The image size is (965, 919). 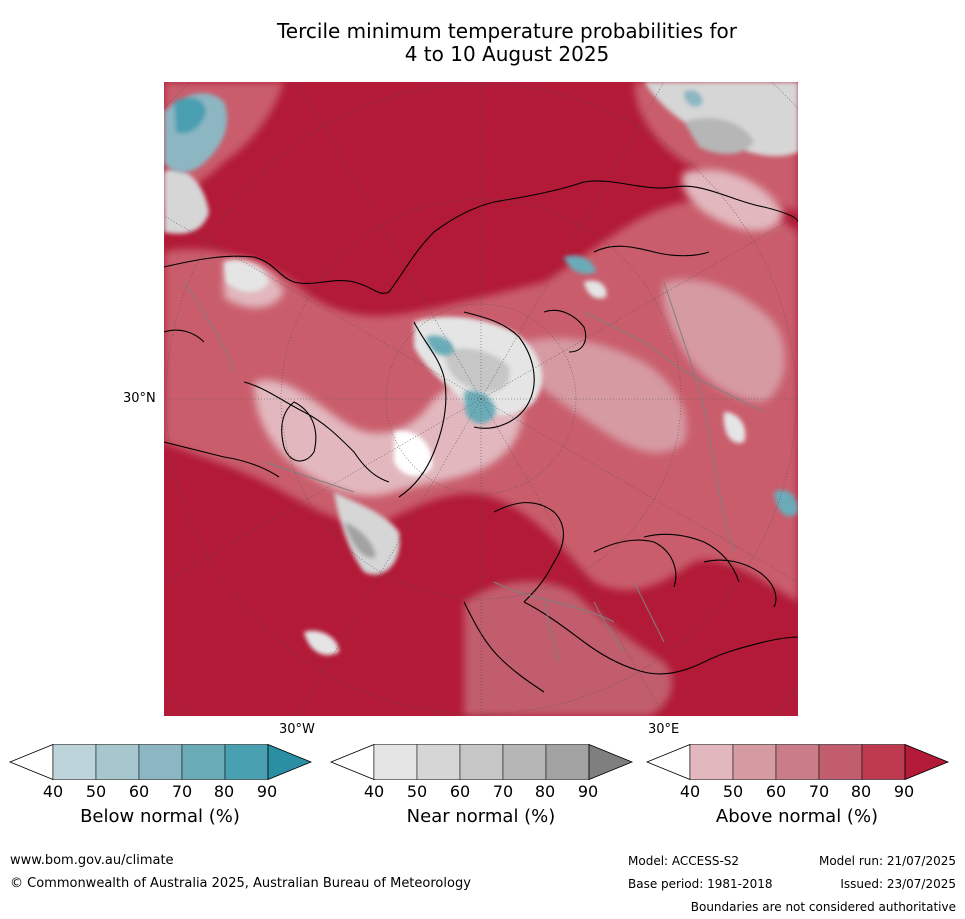 I want to click on above-tick-40: 40, so click(x=690, y=791).